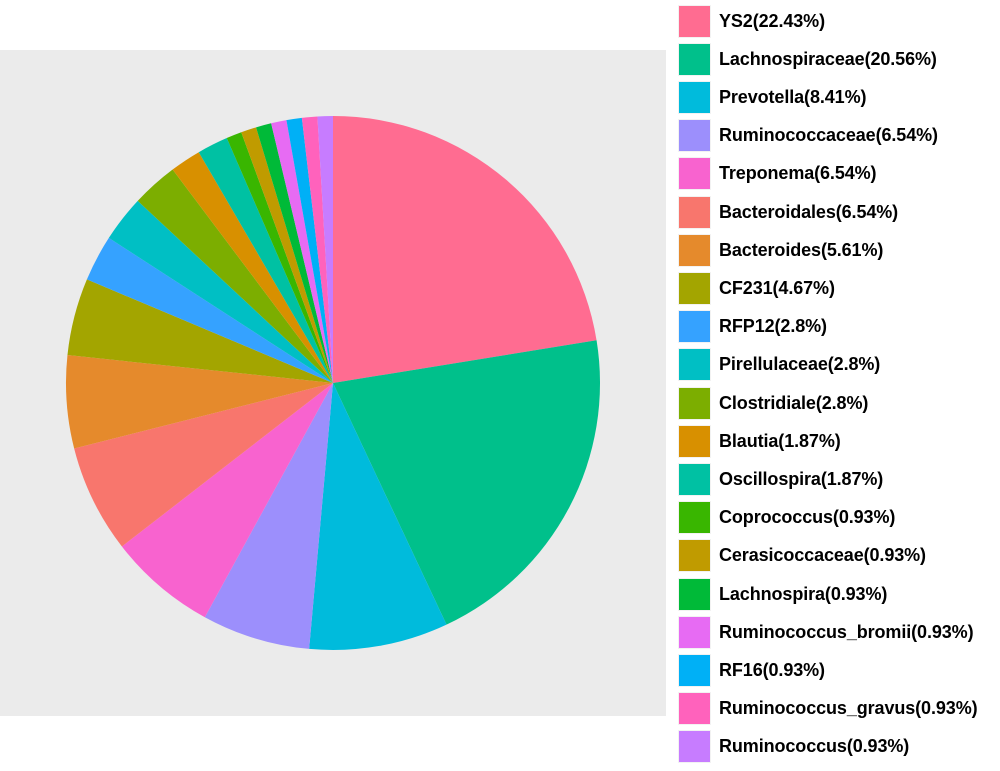 This screenshot has height=771, width=1000. I want to click on legend-item: Lachnospiraceae(20.56%), so click(838, 59).